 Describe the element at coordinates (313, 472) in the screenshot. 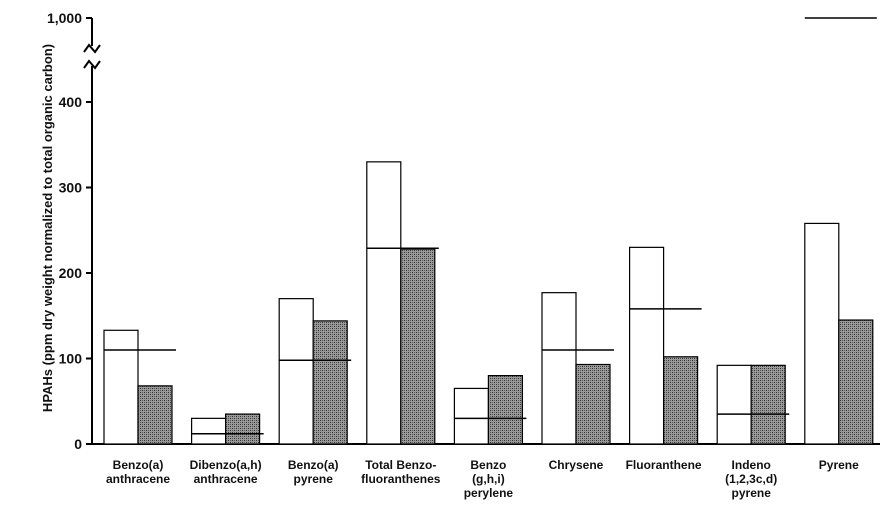

I see `category-label: Benzo(a) pyrene` at that location.